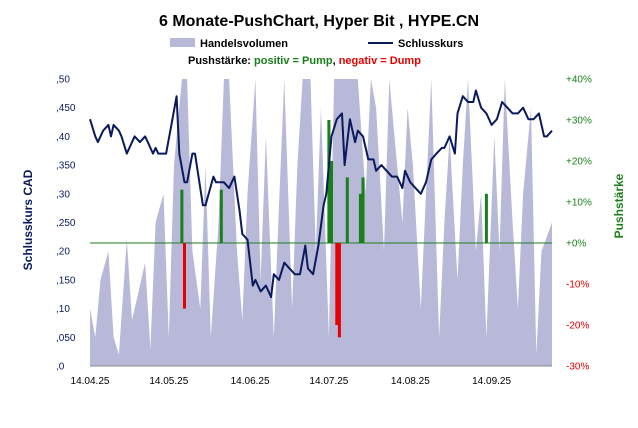 The height and width of the screenshot is (428, 638). I want to click on y2-tick-label: -30%, so click(577, 367).